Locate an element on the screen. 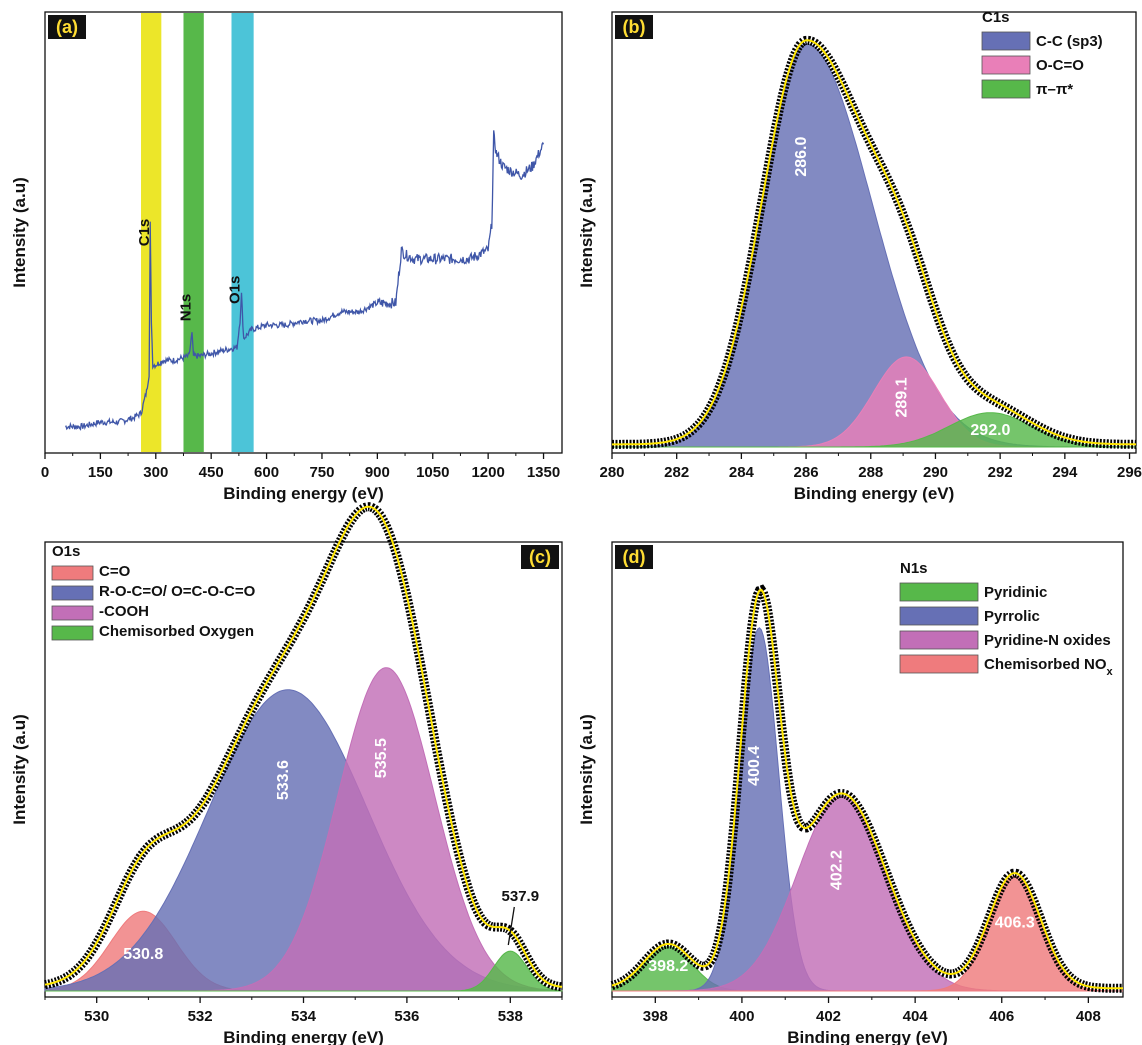 The height and width of the screenshot is (1045, 1142). x-tick-label: 1050 is located at coordinates (432, 472).